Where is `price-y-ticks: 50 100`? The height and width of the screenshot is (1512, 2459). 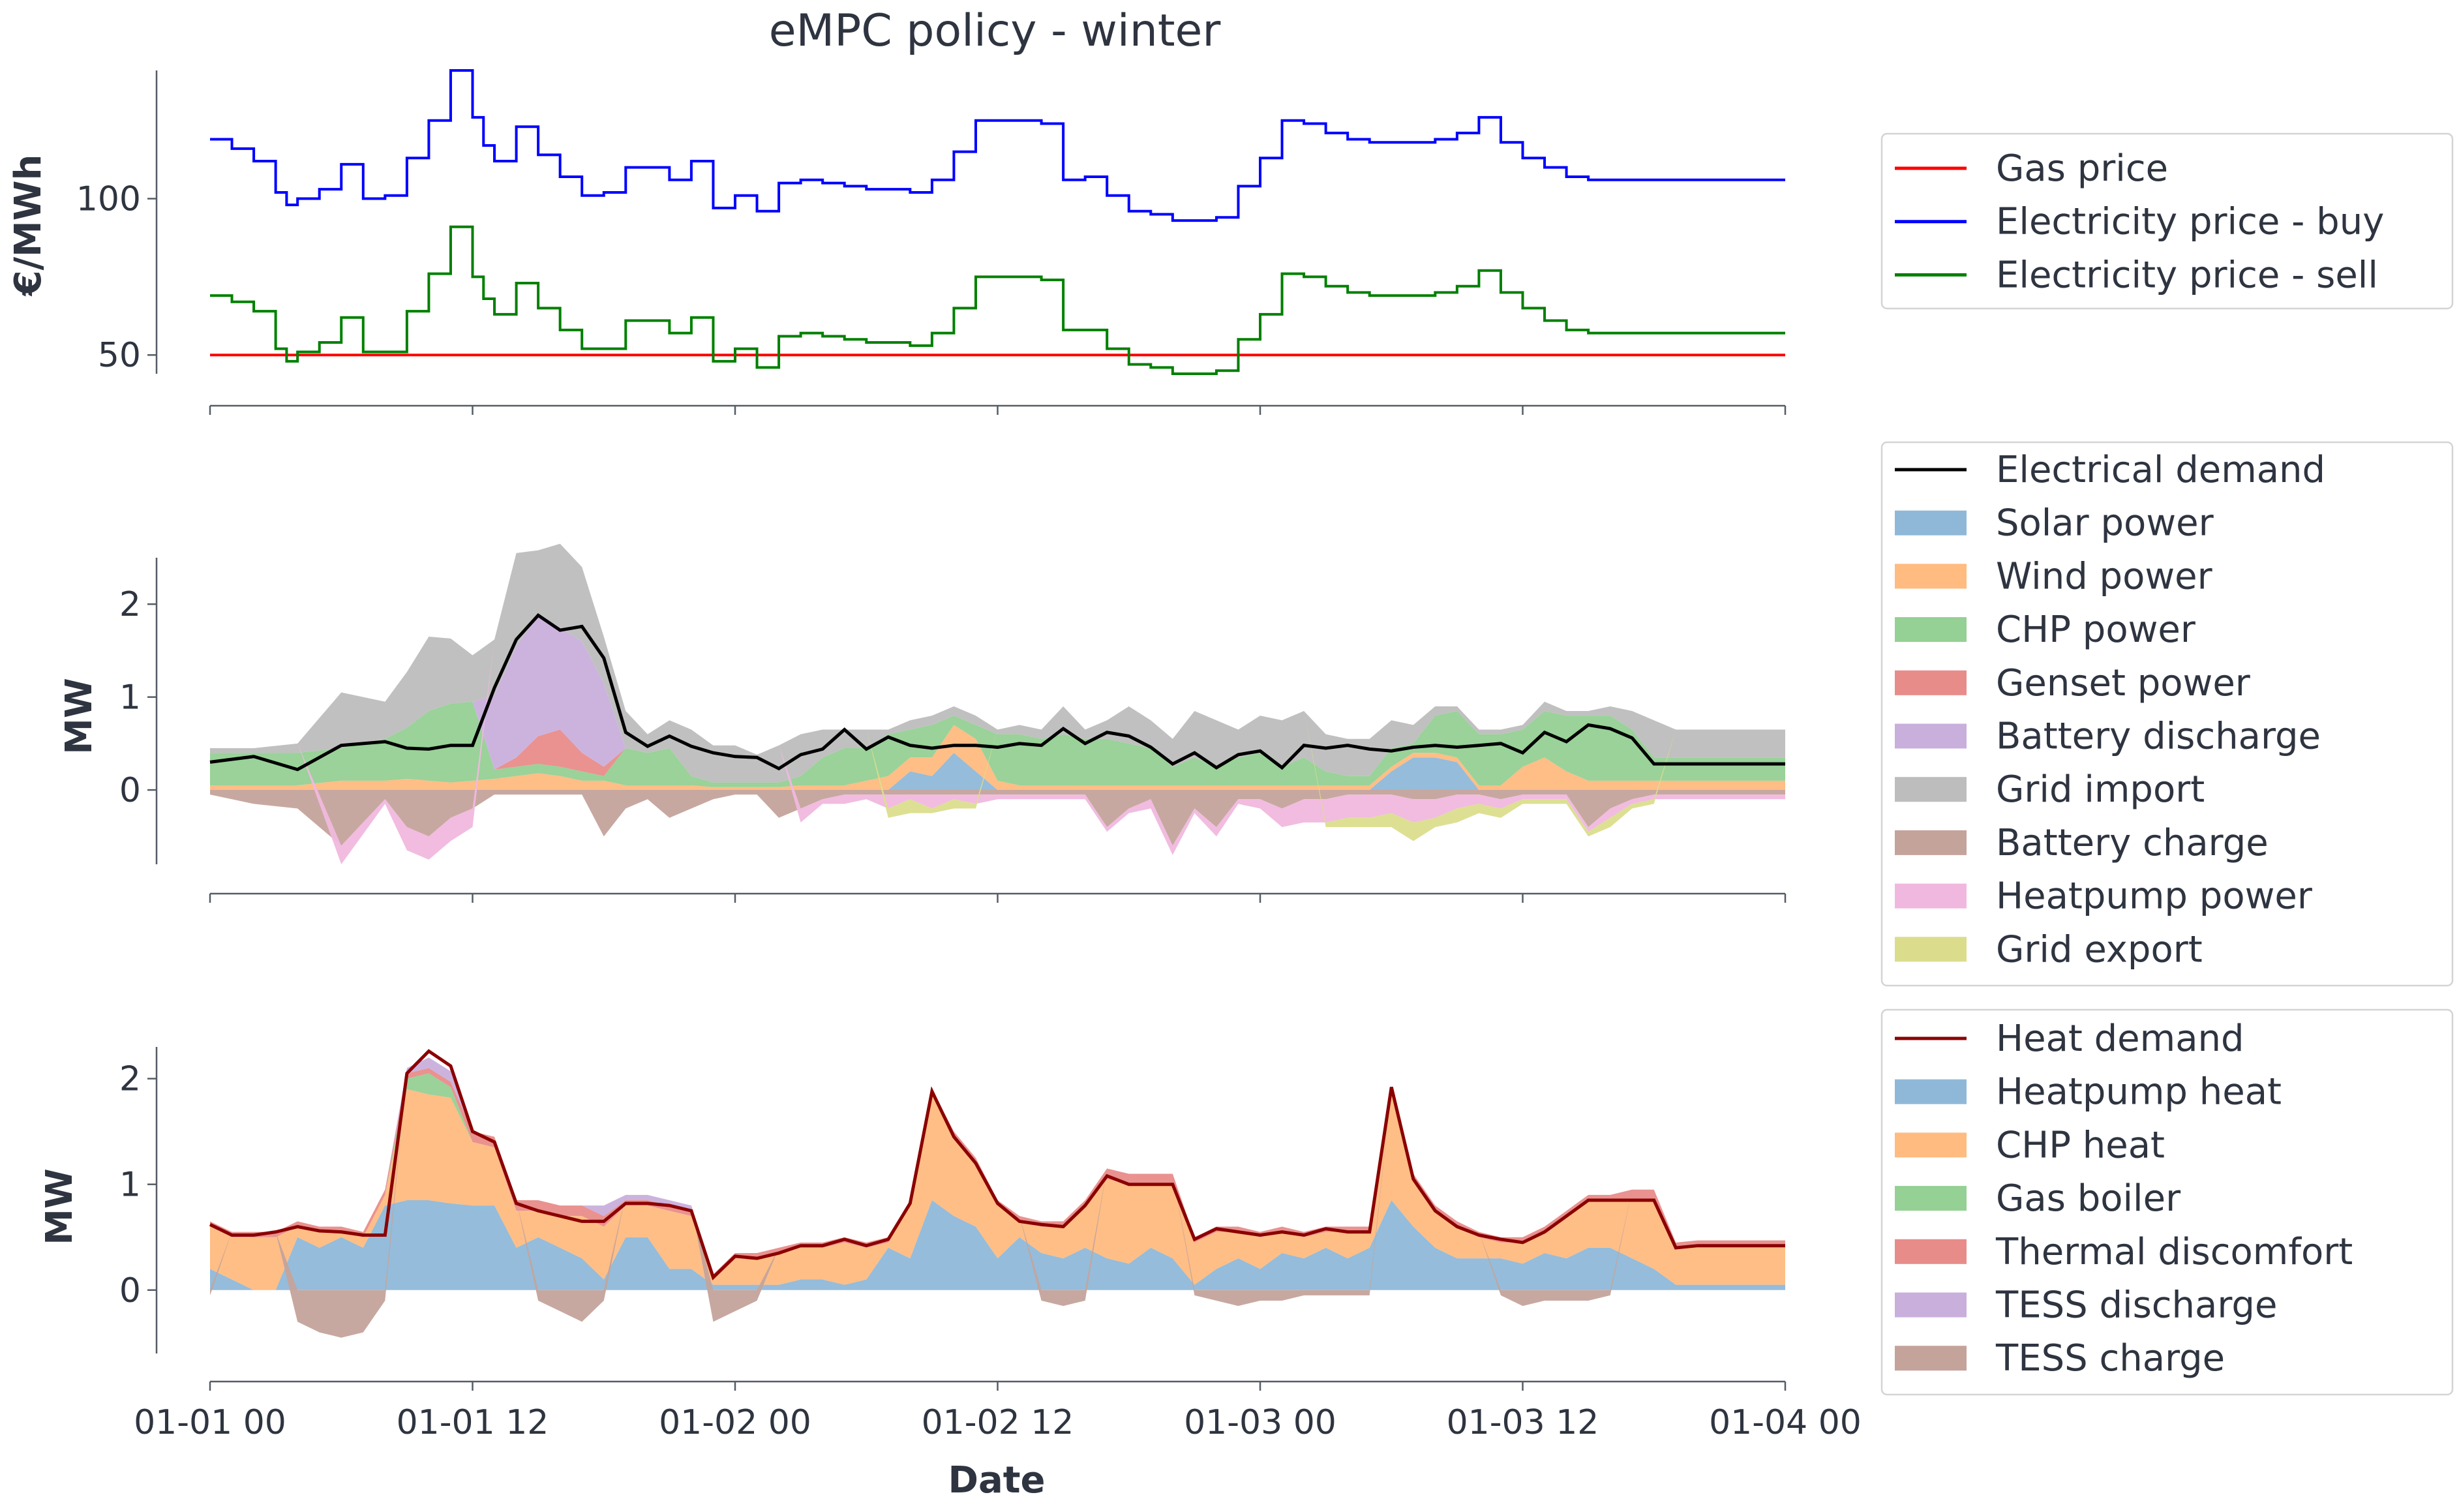 price-y-ticks: 50 100 is located at coordinates (116, 277).